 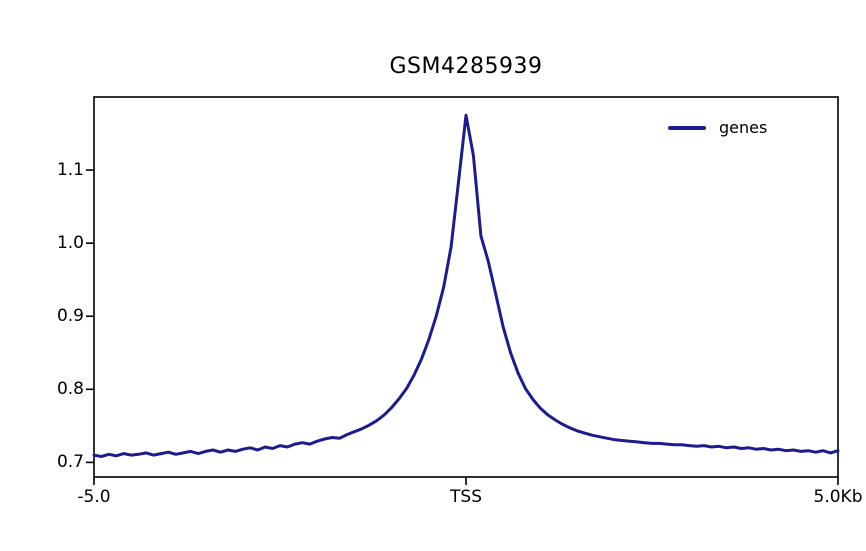 I want to click on y-tick-label: 1.0, so click(x=70, y=243).